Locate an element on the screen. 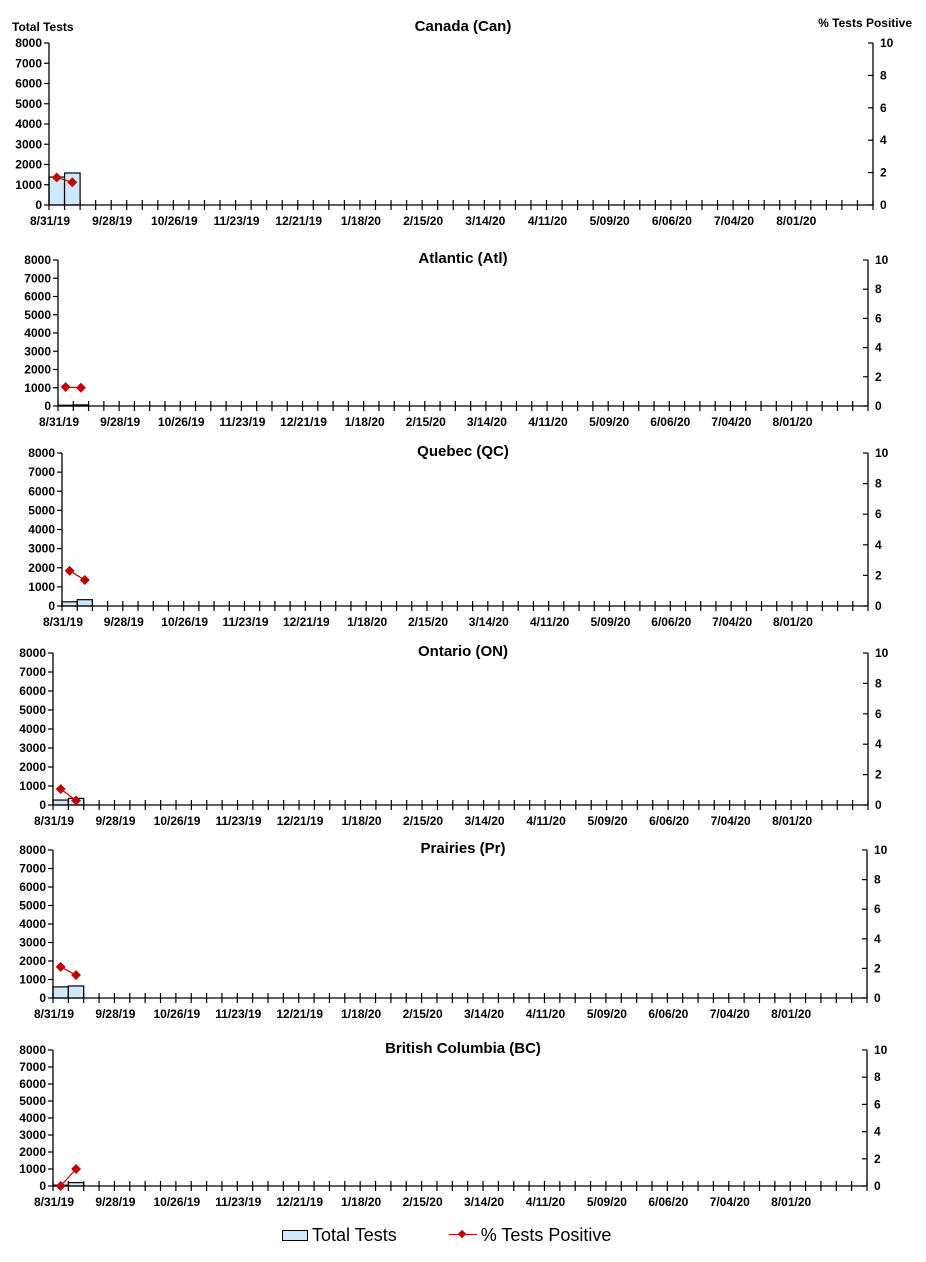 The width and height of the screenshot is (926, 1262). legend-label-pct-positive: % Tests Positive is located at coordinates (546, 1234).